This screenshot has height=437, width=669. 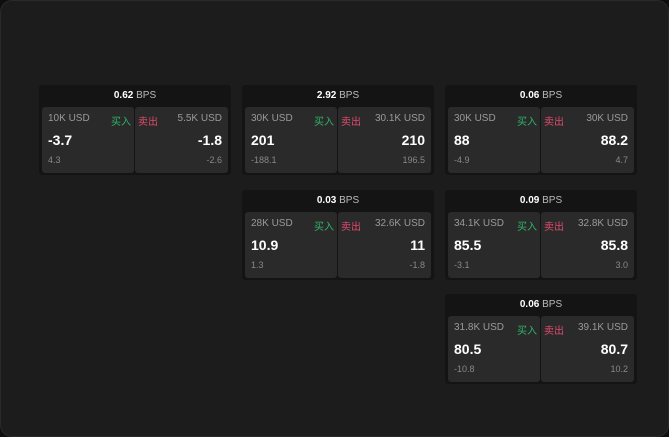 What do you see at coordinates (462, 160) in the screenshot?
I see `buy-change: -4.9` at bounding box center [462, 160].